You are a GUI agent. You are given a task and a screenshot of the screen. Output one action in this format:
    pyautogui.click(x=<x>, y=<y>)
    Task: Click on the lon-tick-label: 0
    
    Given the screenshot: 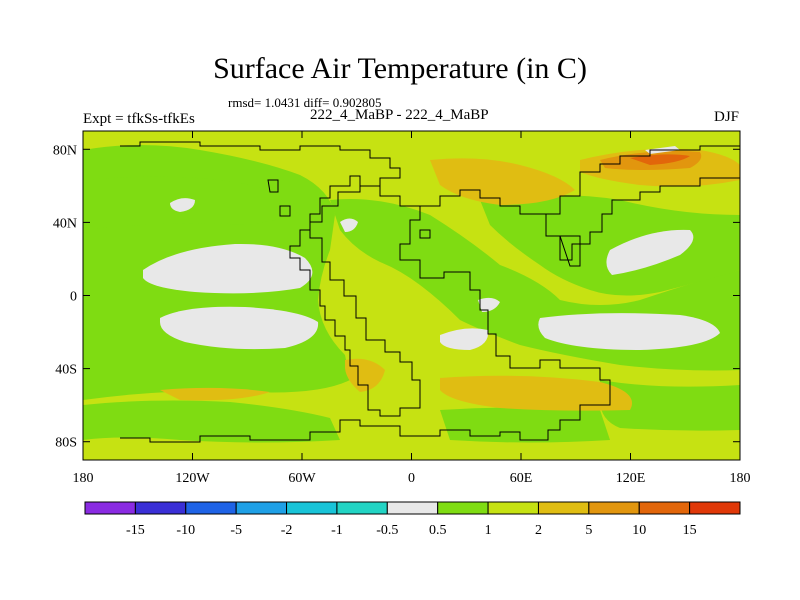 What is the action you would take?
    pyautogui.click(x=411, y=478)
    